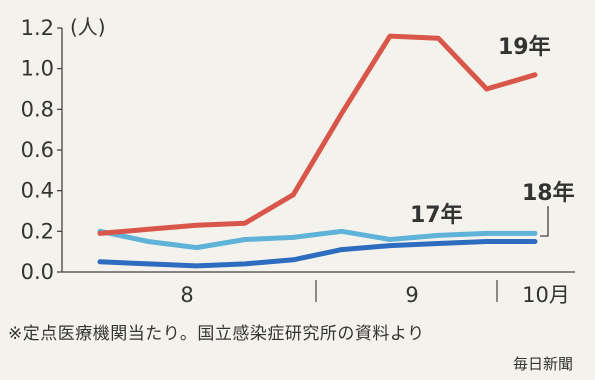 The image size is (595, 380). I want to click on series-label-17: 17年, so click(436, 215).